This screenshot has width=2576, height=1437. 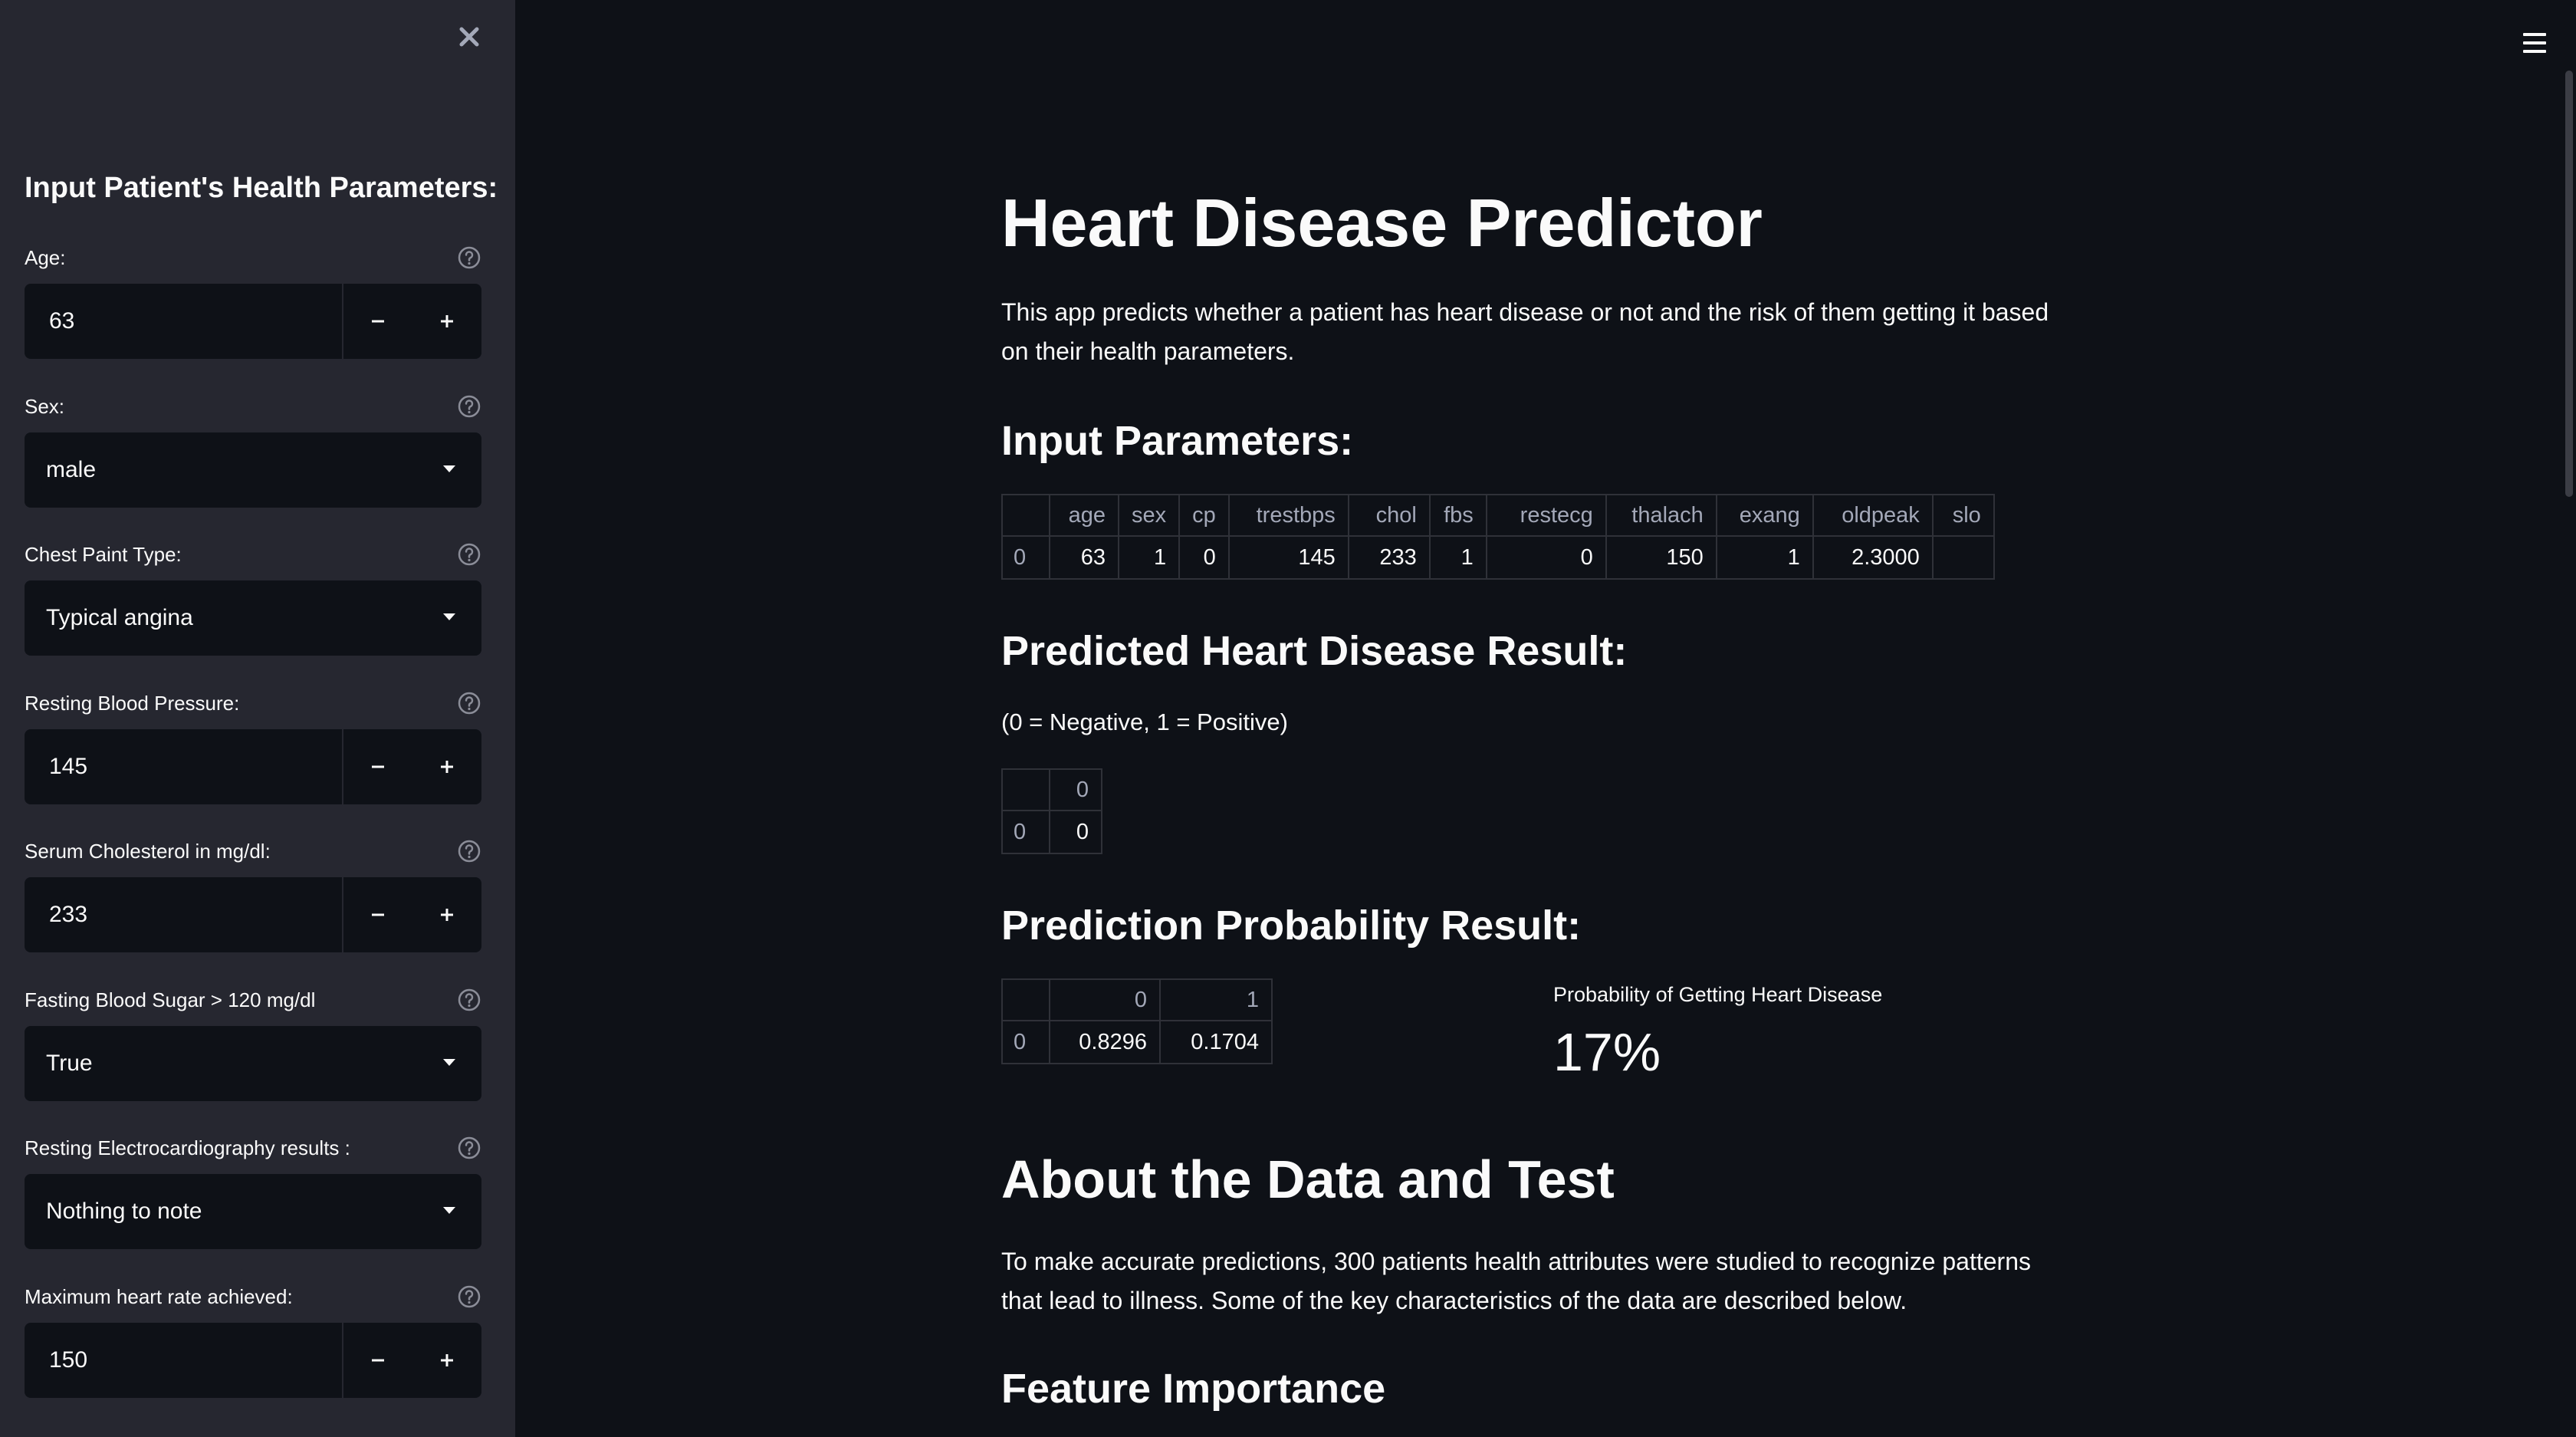 I want to click on number-input: 145, so click(x=253, y=766).